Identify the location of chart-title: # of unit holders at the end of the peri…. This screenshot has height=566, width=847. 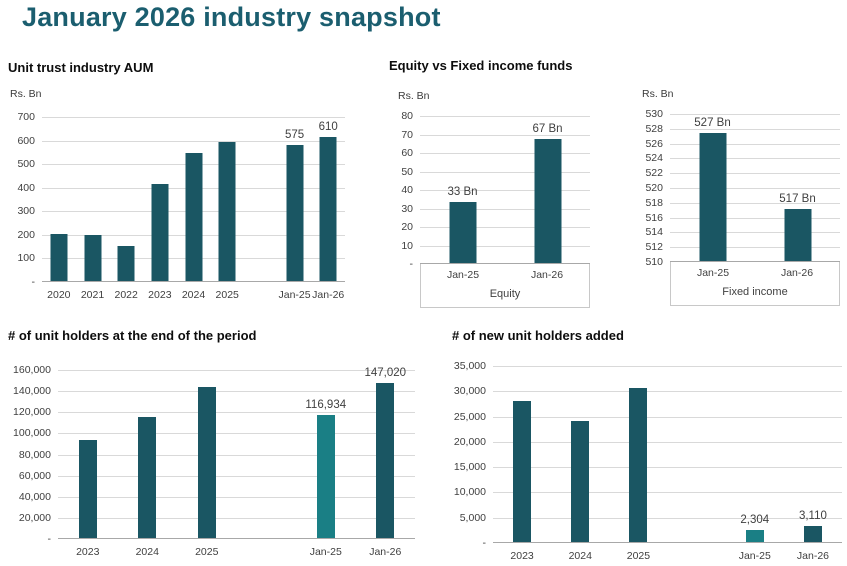
(132, 335).